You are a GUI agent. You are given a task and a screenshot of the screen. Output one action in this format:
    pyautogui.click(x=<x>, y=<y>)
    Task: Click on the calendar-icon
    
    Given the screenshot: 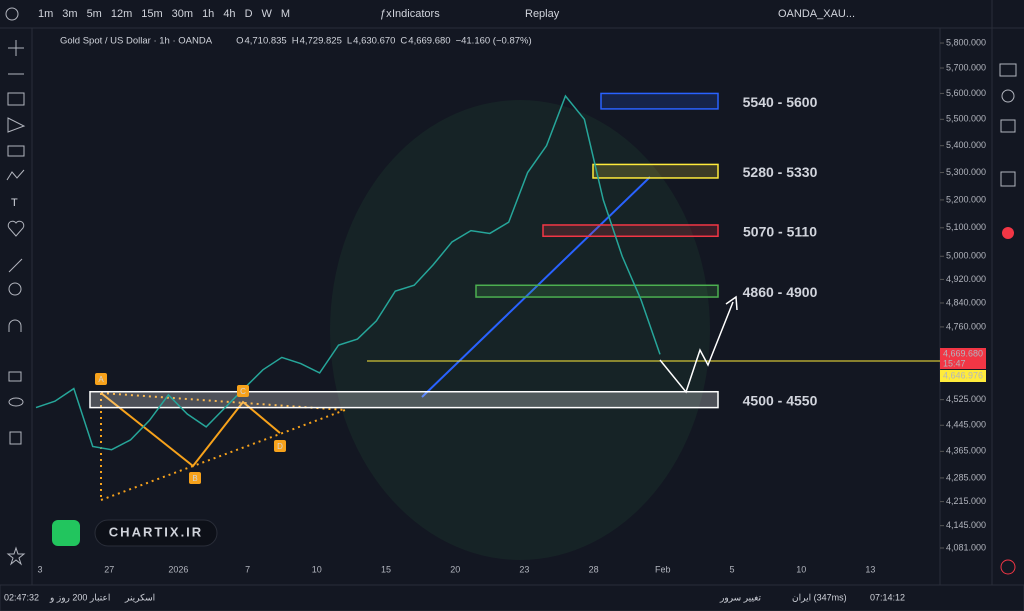 What is the action you would take?
    pyautogui.click(x=1008, y=179)
    